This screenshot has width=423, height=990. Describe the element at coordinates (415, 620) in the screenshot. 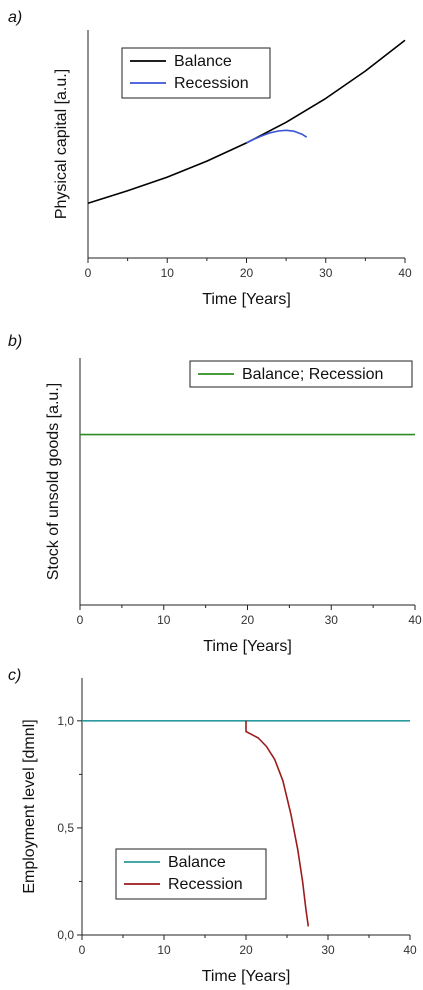

I see `x-tick-label-b: 40` at that location.